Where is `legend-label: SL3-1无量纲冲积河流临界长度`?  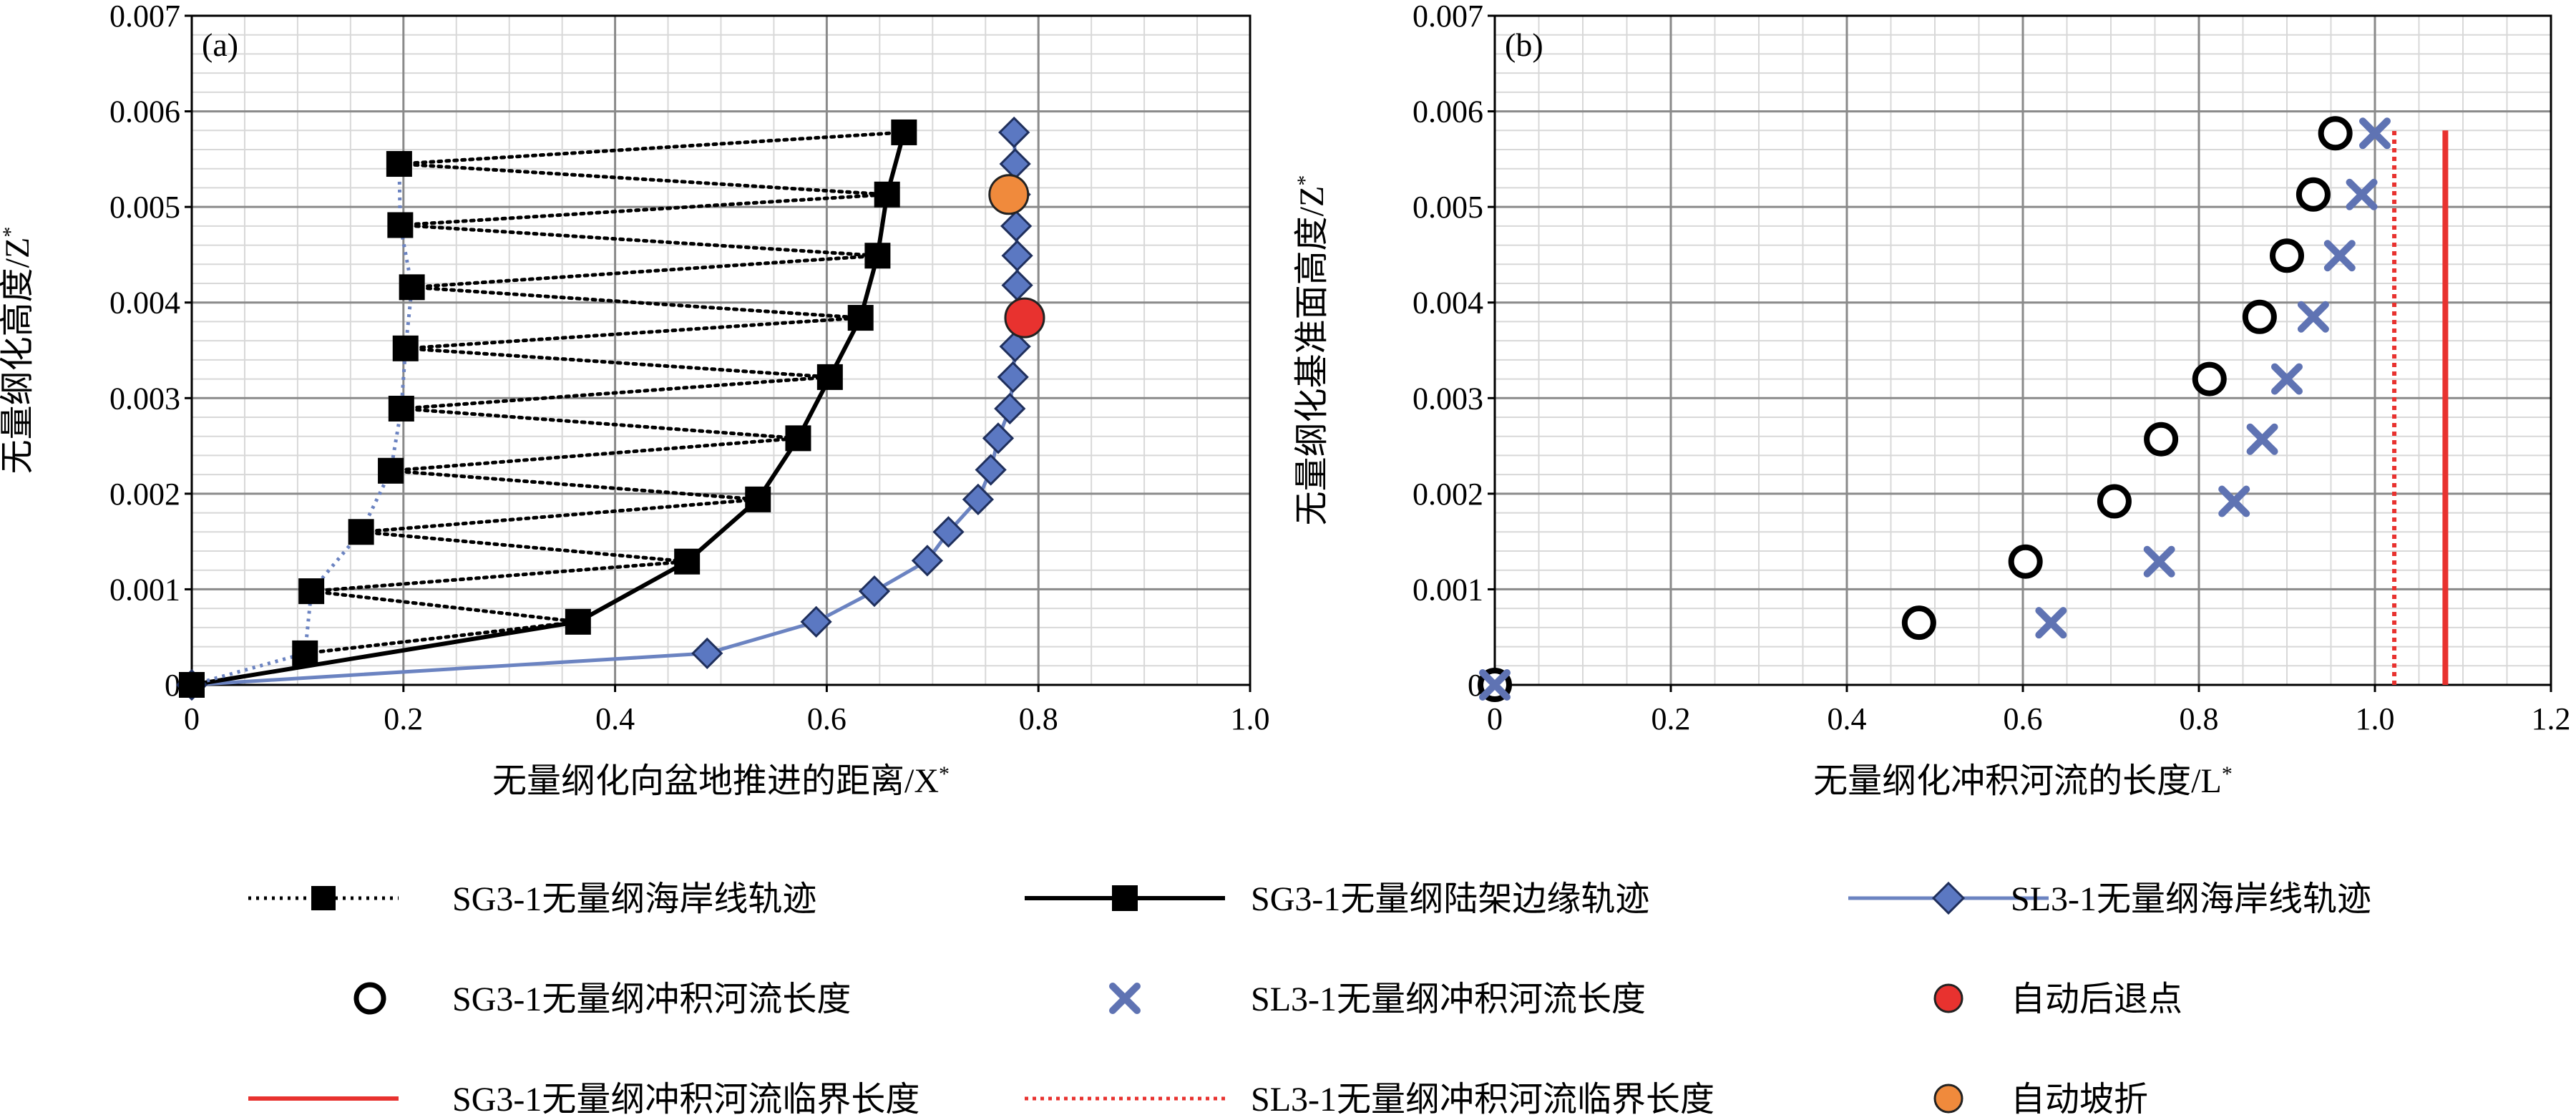 legend-label: SL3-1无量纲冲积河流临界长度 is located at coordinates (1482, 1098).